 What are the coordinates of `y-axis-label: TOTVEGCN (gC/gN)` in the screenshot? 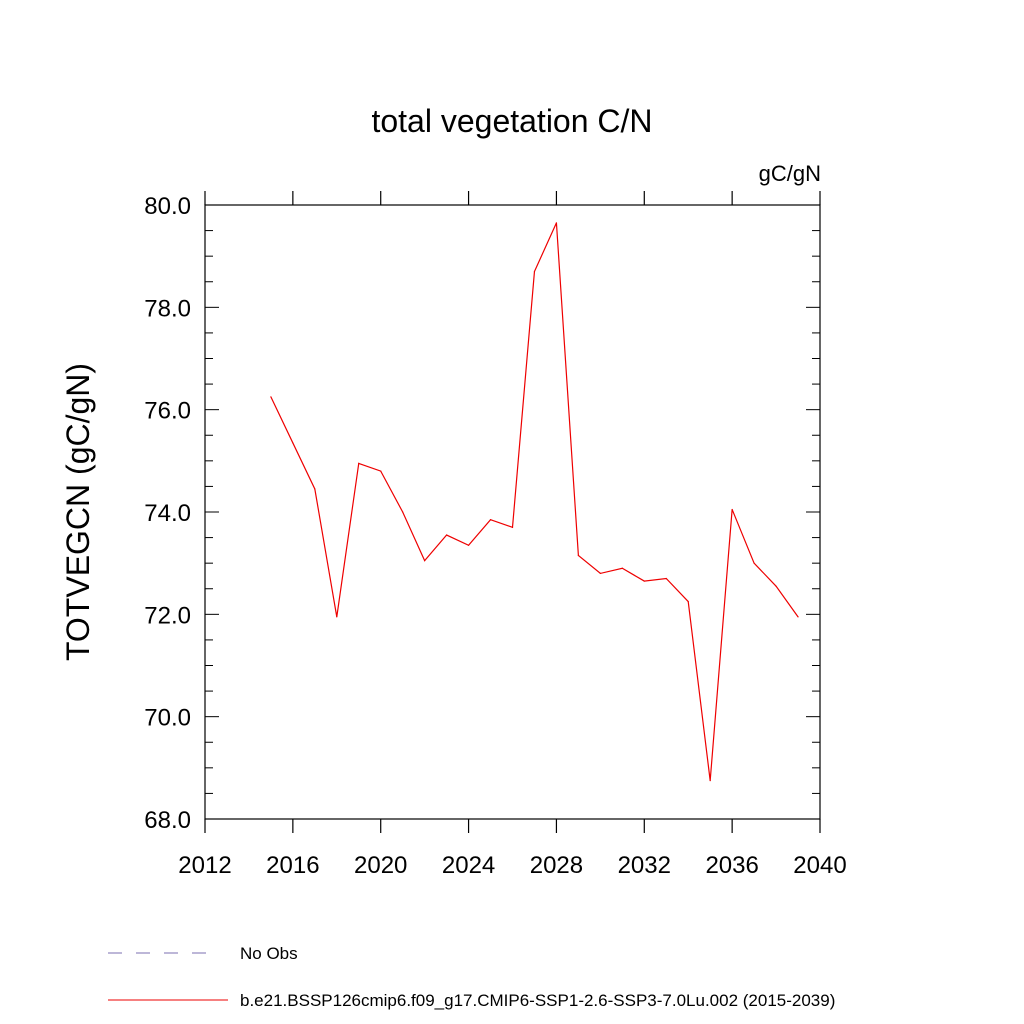 It's located at (78, 512).